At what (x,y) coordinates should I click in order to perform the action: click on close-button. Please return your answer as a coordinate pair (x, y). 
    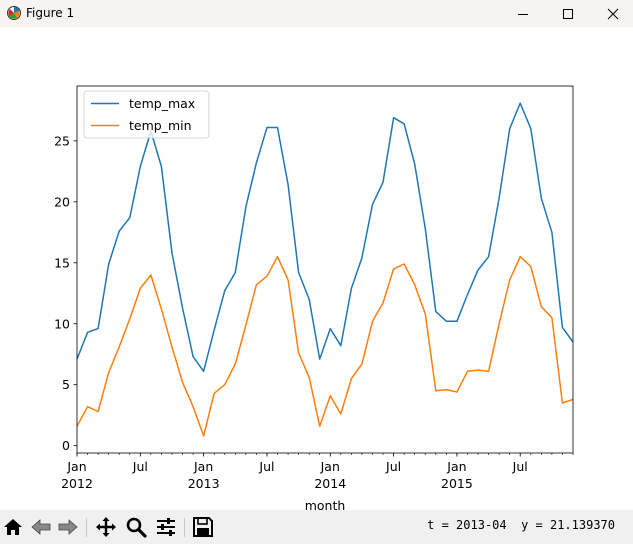
    Looking at the image, I should click on (611, 13).